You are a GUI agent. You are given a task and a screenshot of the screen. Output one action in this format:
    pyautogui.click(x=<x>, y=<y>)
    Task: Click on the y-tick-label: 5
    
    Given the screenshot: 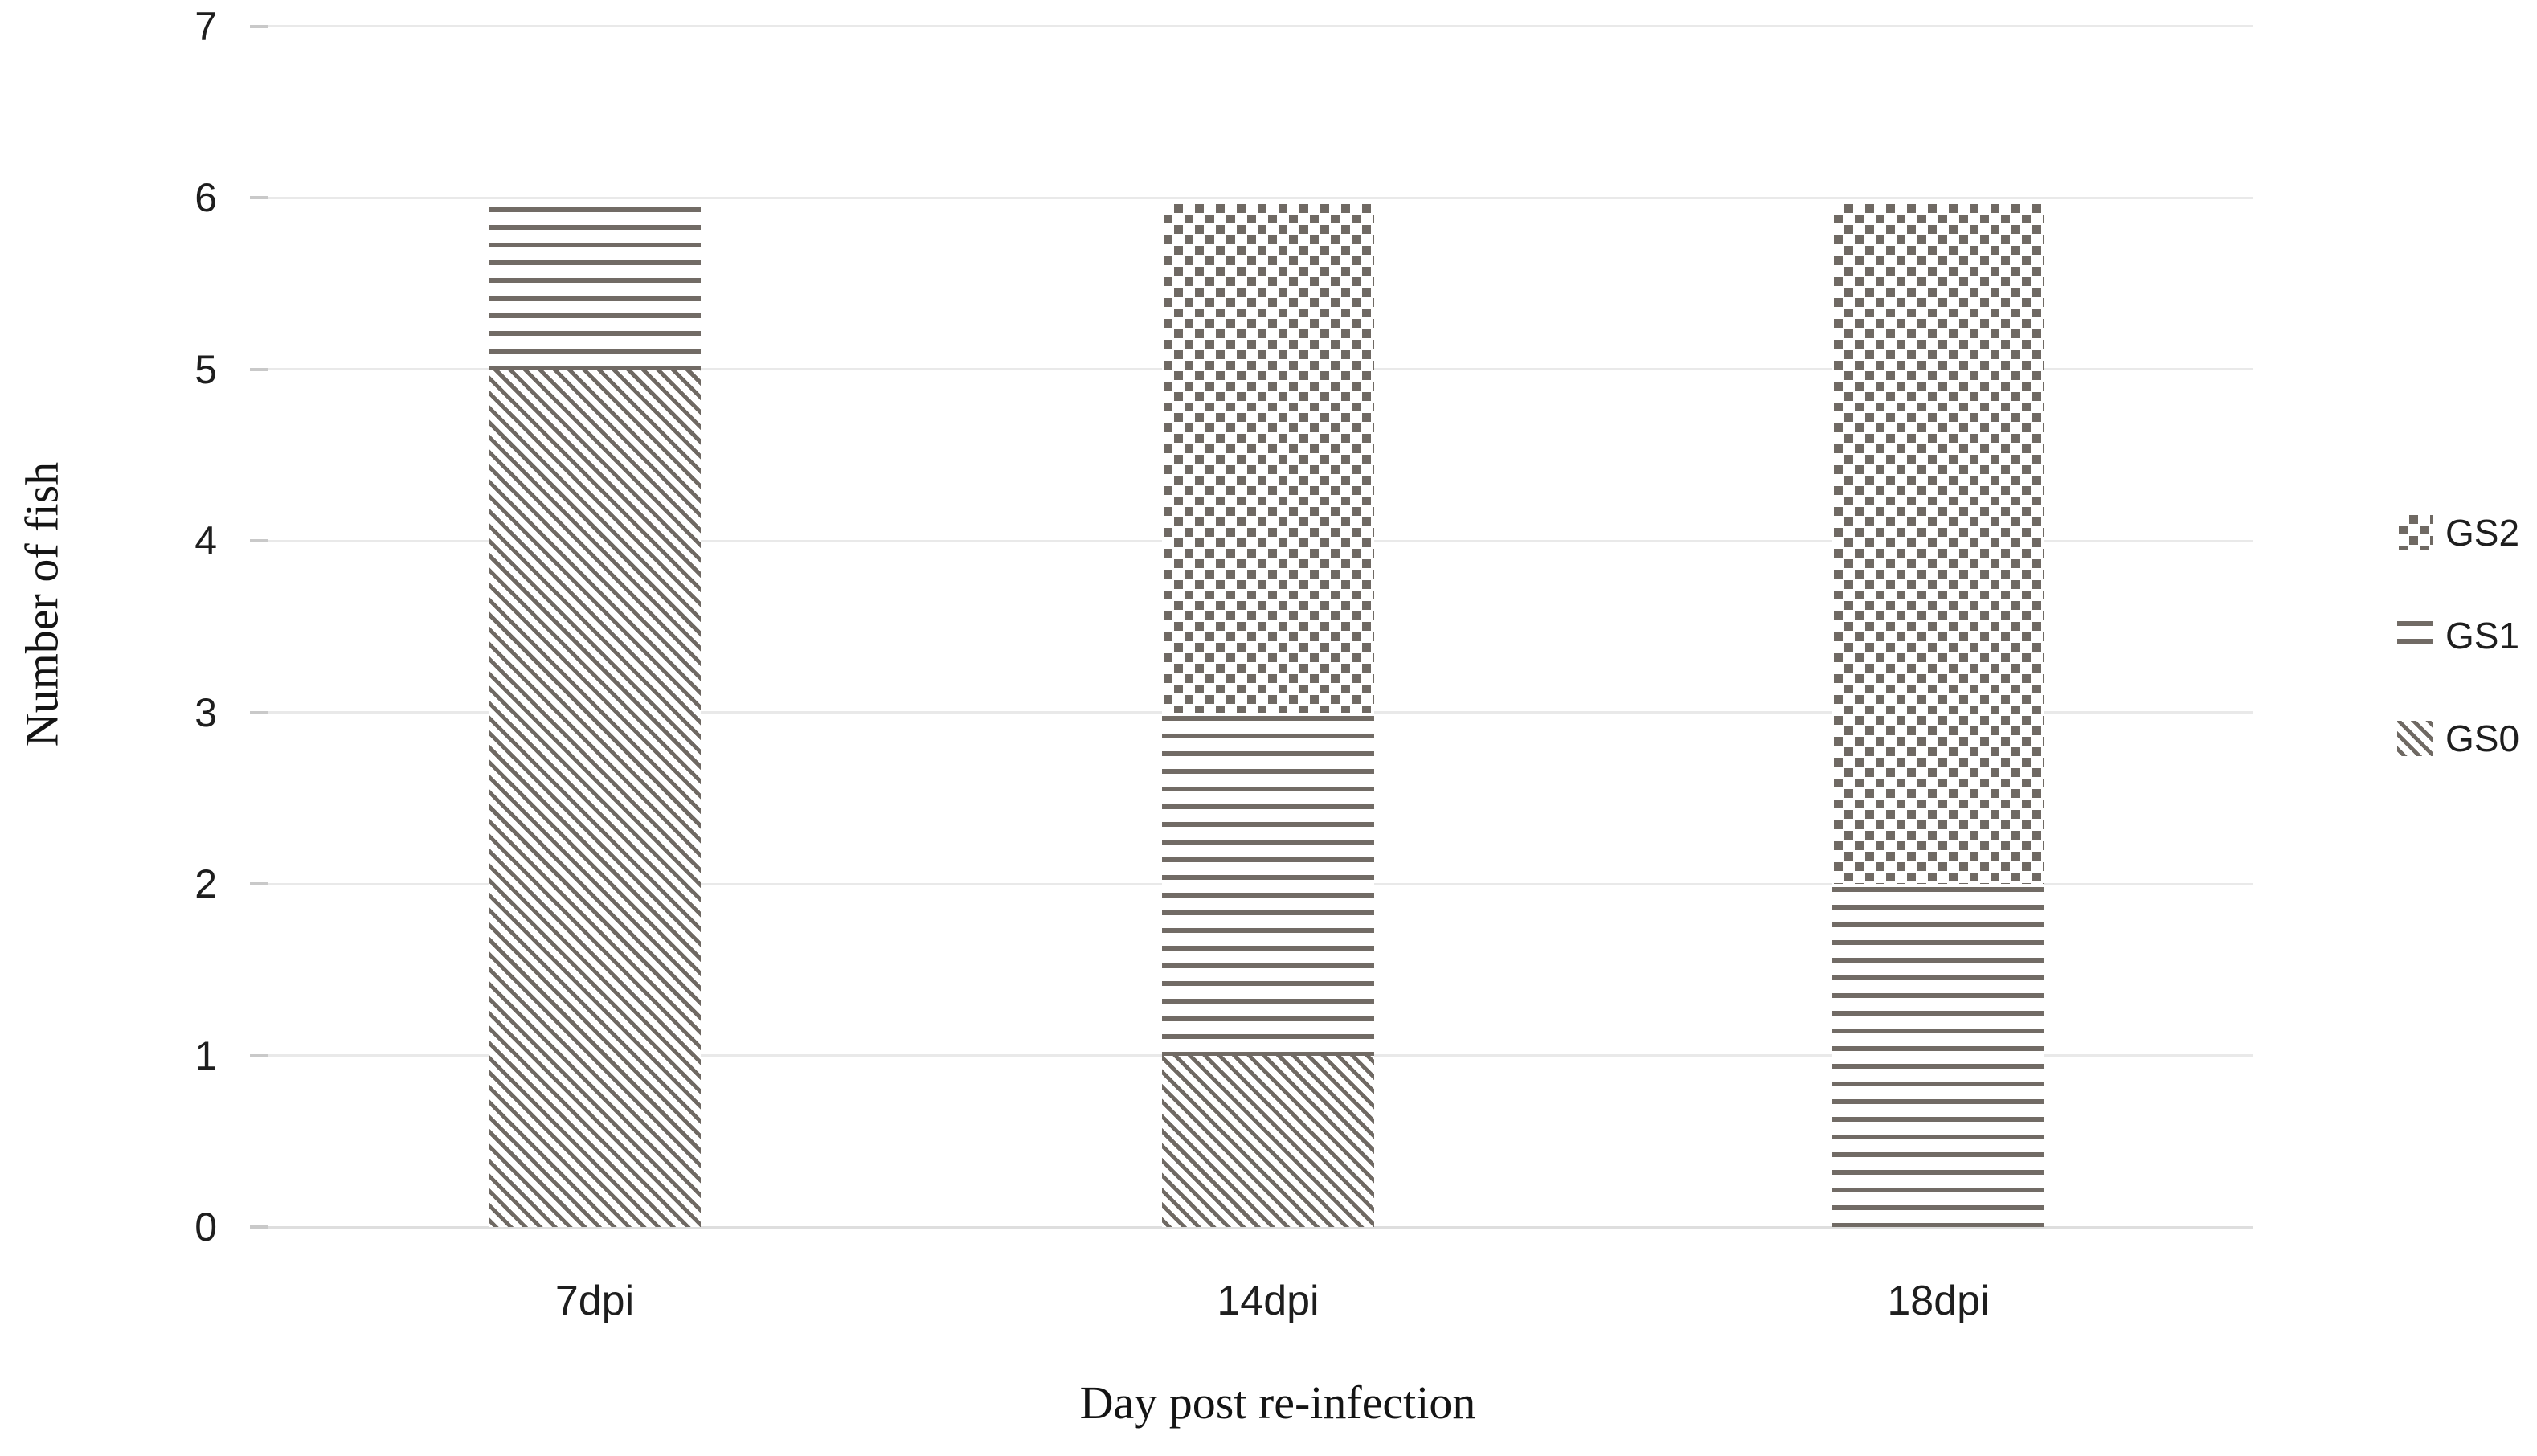 What is the action you would take?
    pyautogui.click(x=205, y=369)
    